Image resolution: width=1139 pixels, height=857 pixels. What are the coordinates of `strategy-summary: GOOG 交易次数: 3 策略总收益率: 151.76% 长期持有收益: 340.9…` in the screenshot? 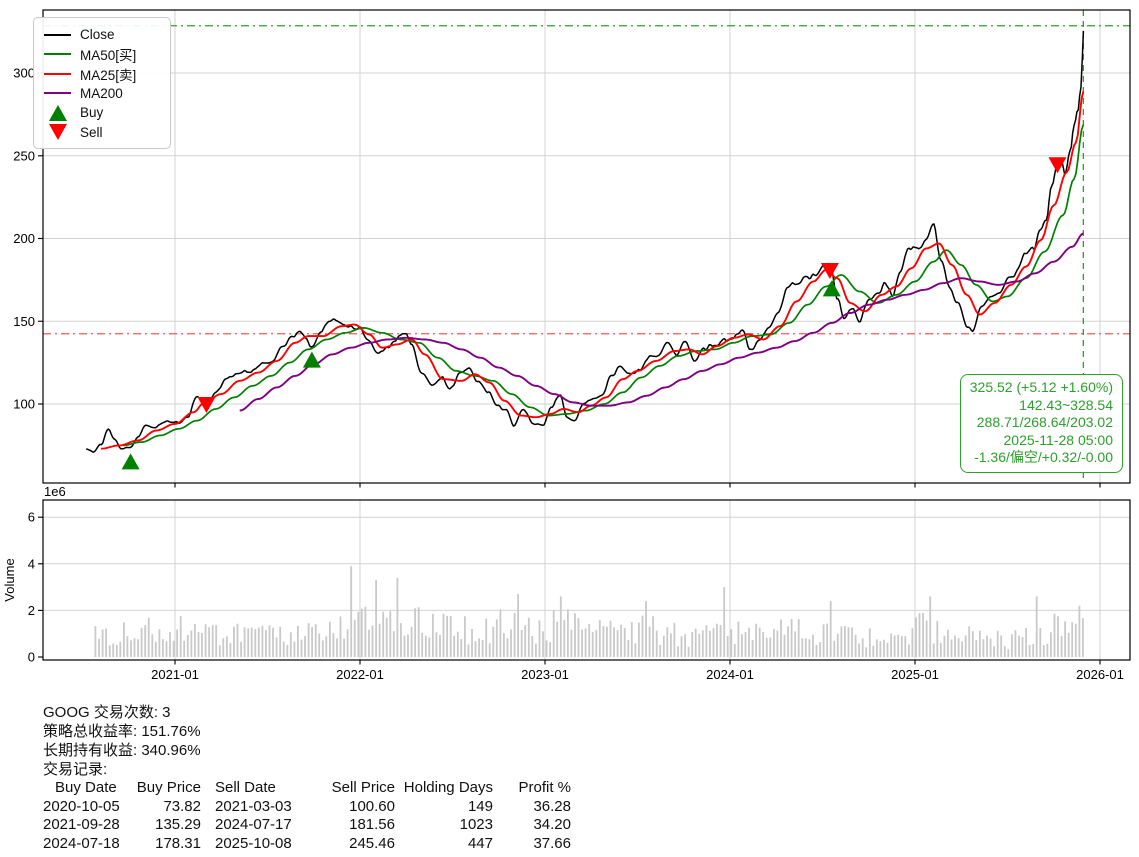 It's located at (307, 778).